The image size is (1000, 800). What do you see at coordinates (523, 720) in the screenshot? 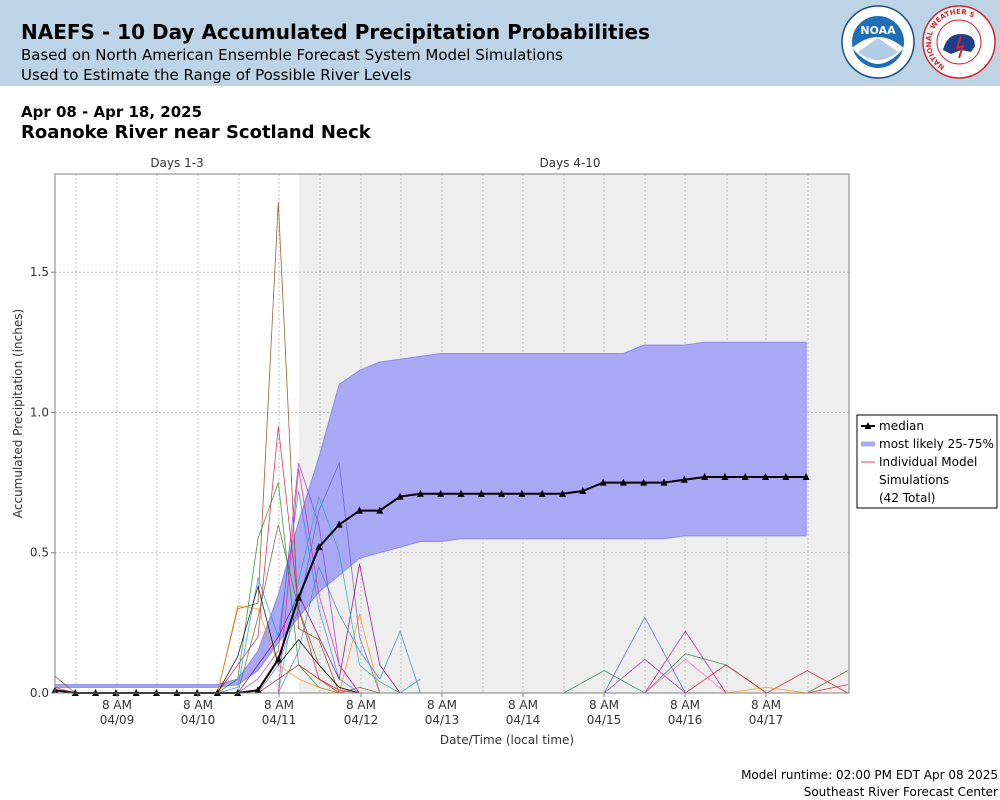
I see `x-tick-date: 04/14` at bounding box center [523, 720].